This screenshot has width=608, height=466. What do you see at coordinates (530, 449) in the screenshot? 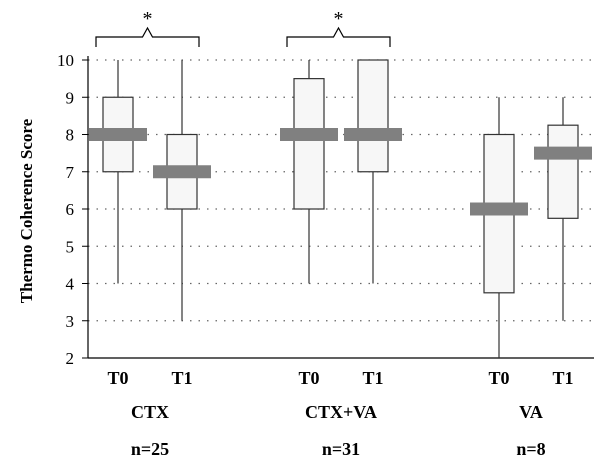
I see `n-label-va: n=8` at bounding box center [530, 449].